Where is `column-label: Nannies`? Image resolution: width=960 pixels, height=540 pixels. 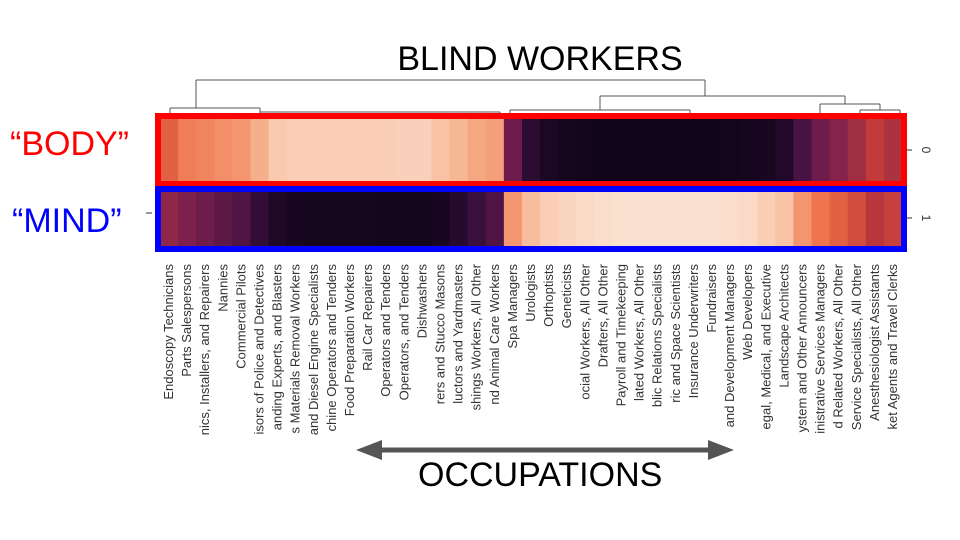
column-label: Nannies is located at coordinates (222, 288).